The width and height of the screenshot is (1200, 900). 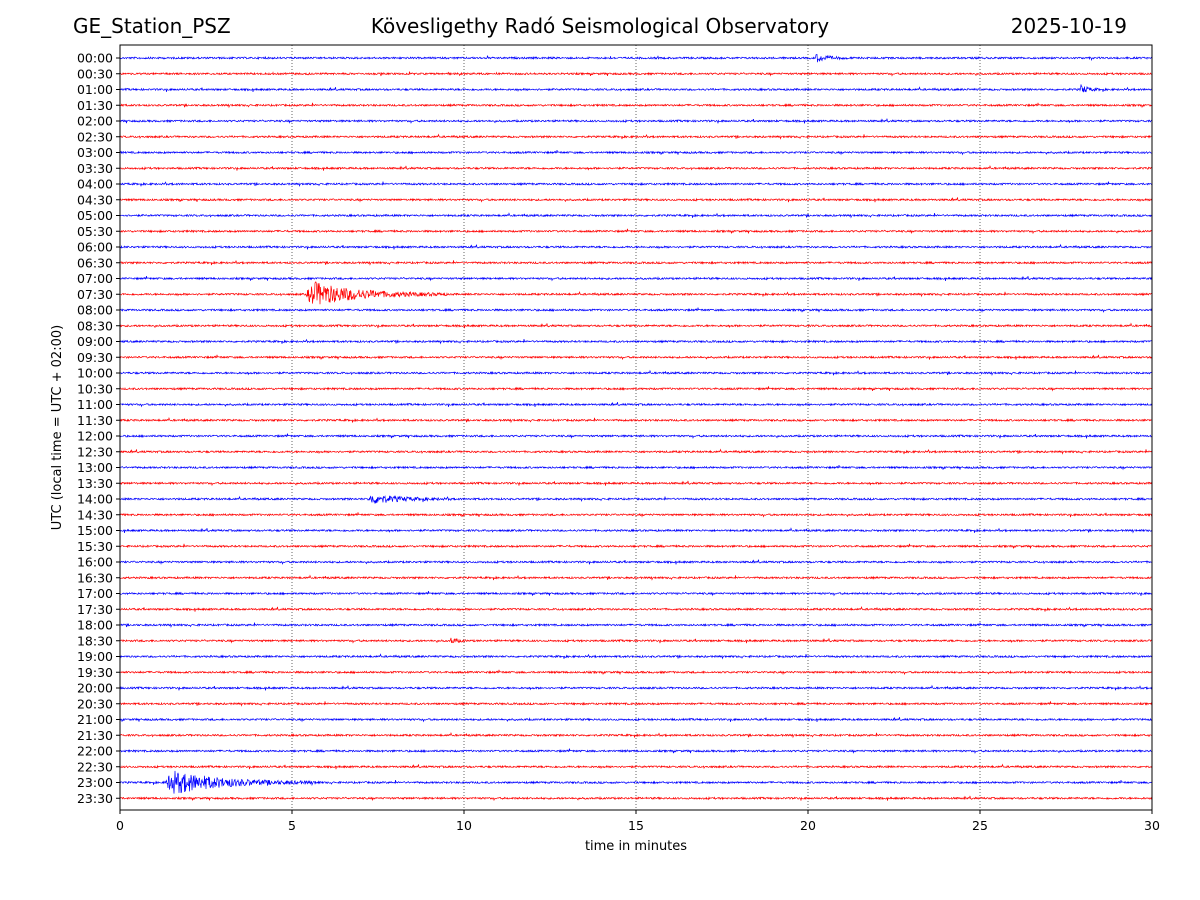 I want to click on y-tick-label: 03:30, so click(x=95, y=168).